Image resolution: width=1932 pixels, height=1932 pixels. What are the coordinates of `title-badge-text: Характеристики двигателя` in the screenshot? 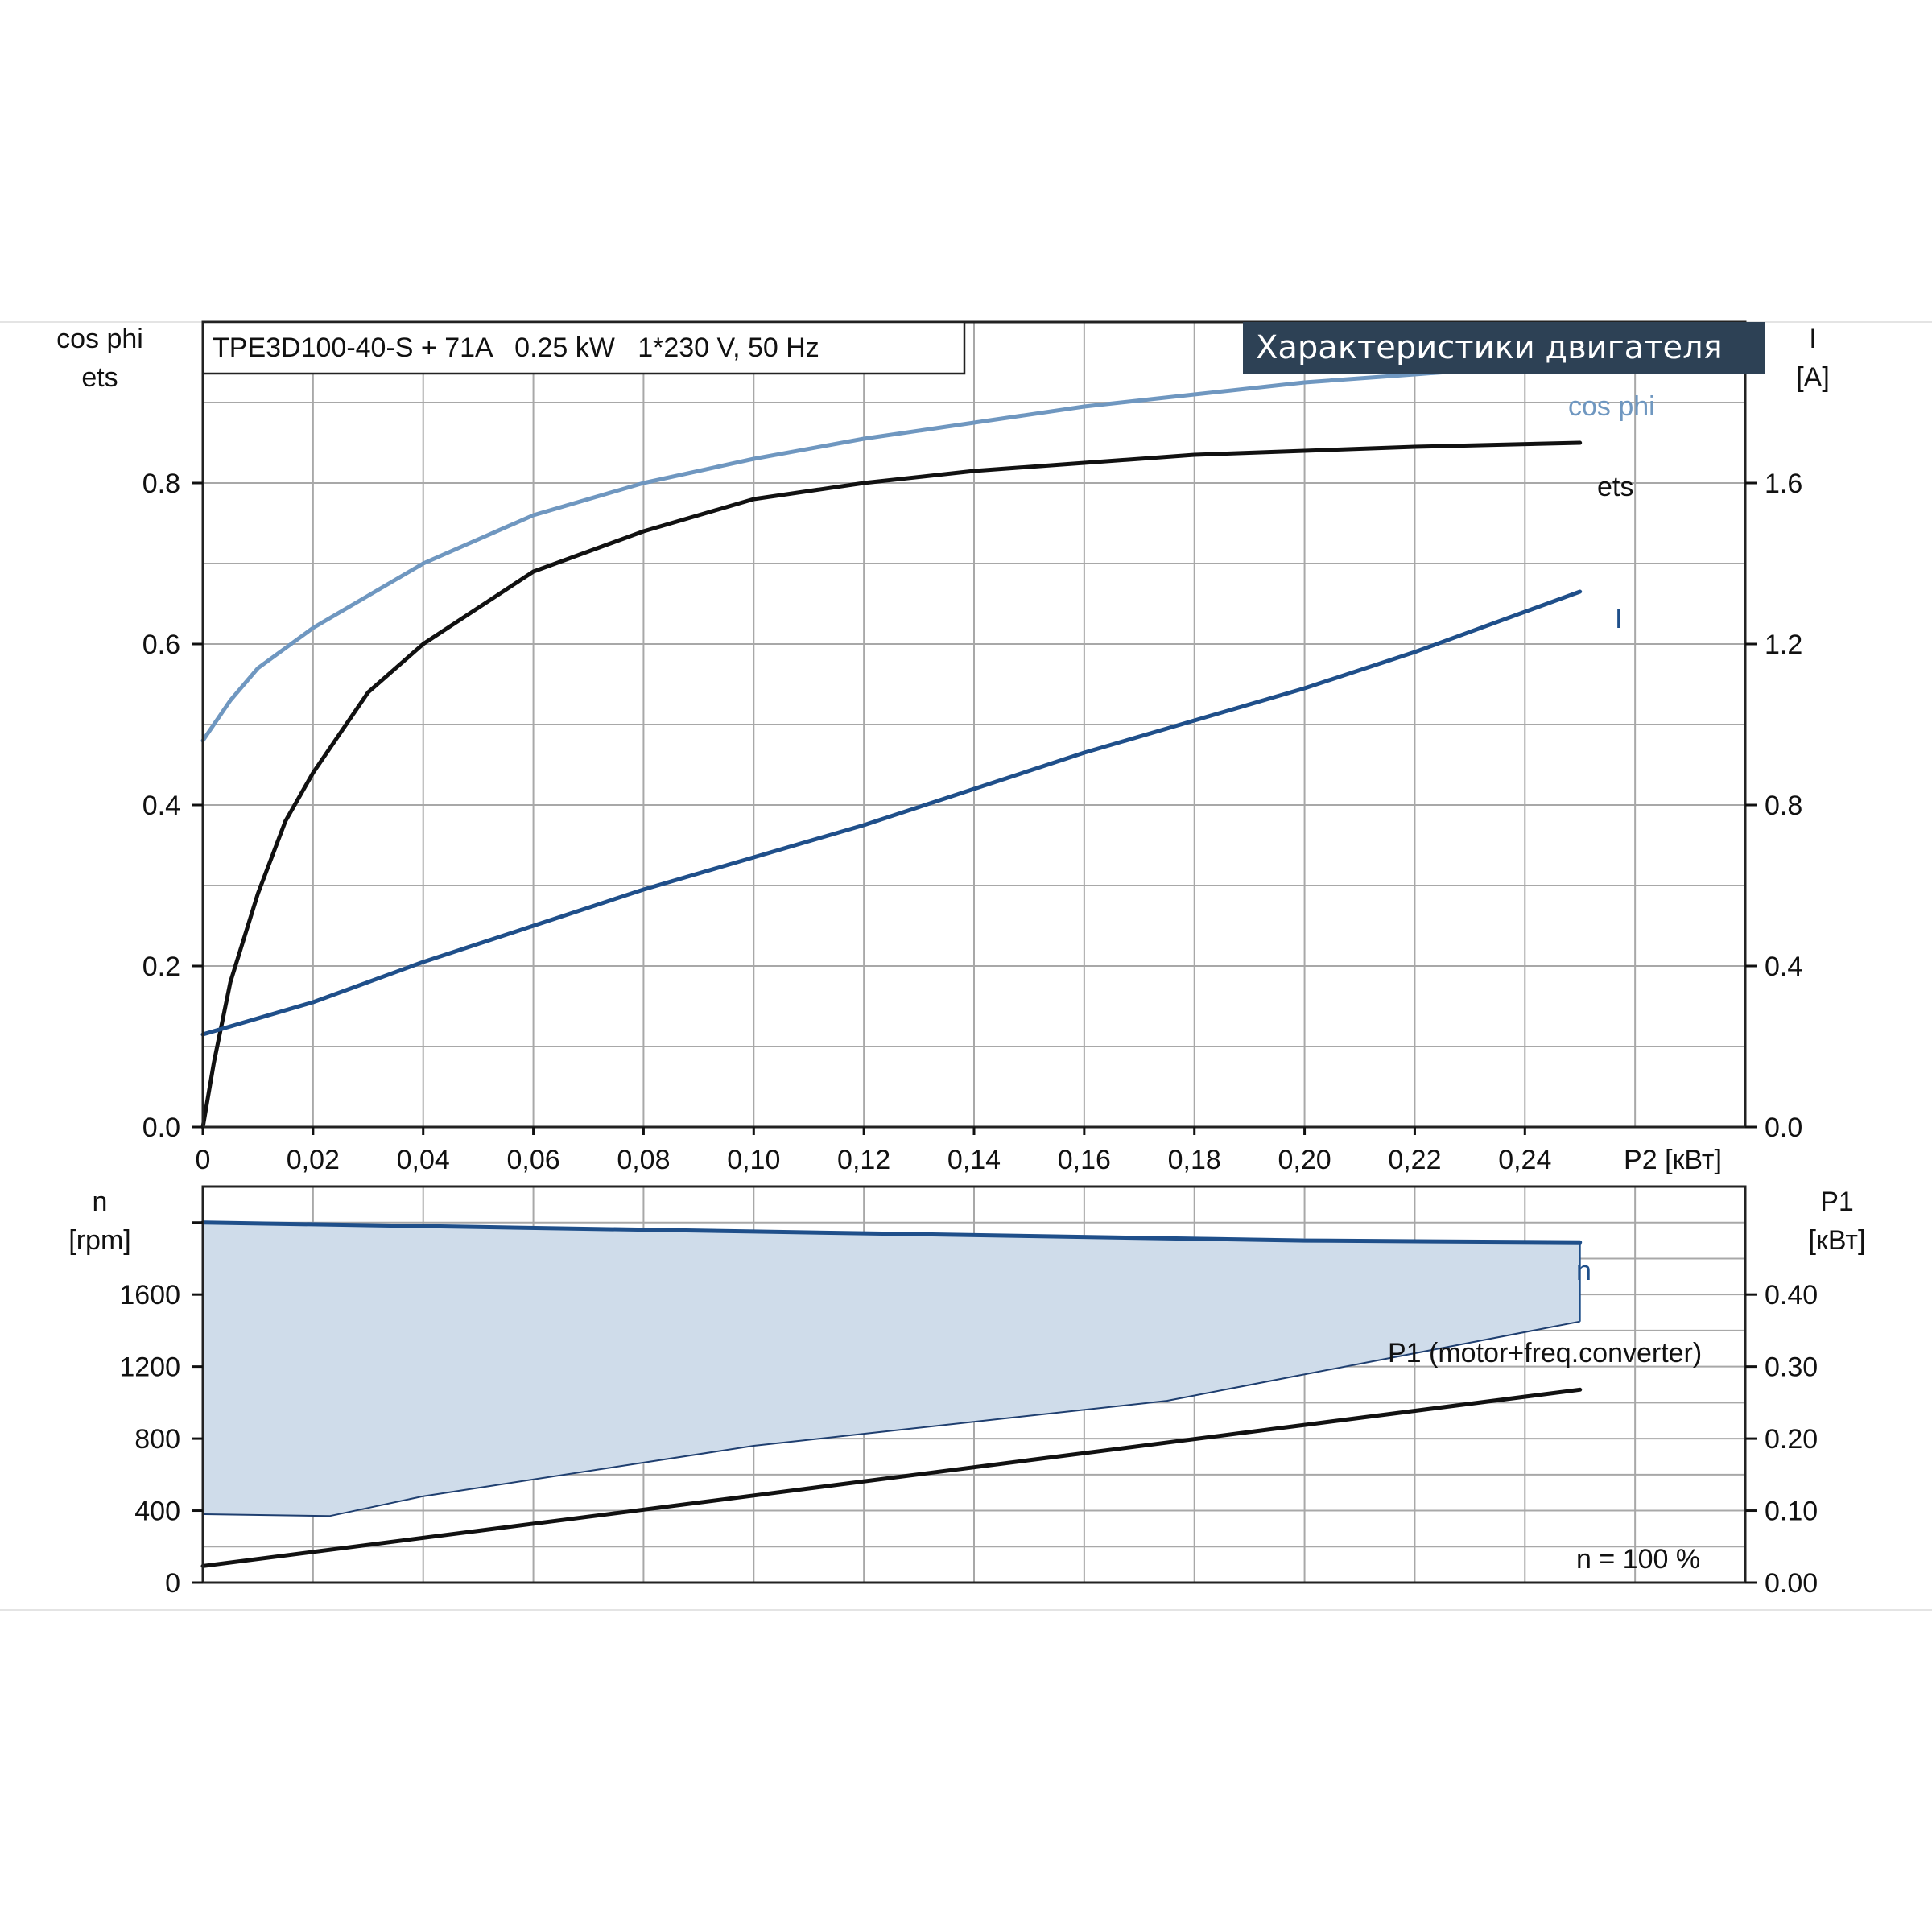 It's located at (1489, 347).